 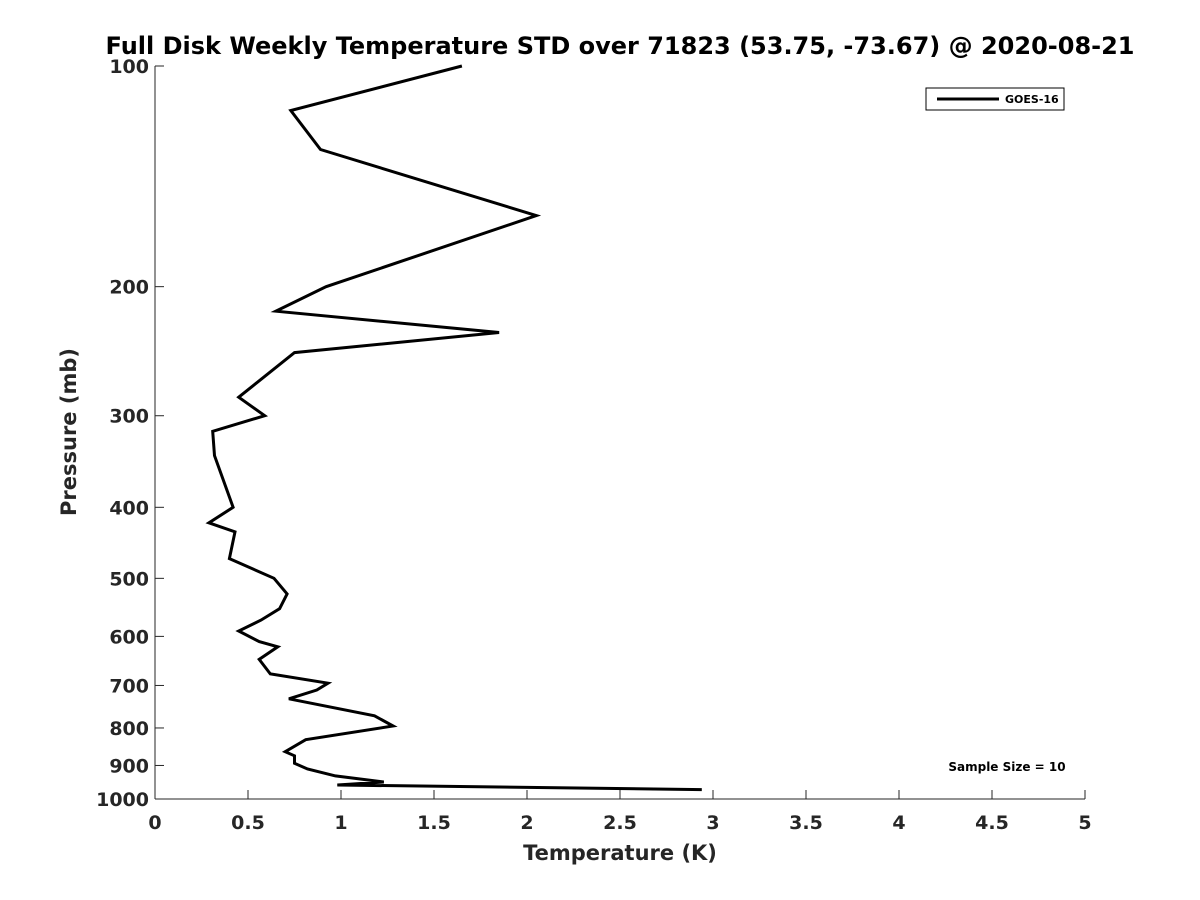 I want to click on y-tick-label: 800, so click(x=129, y=729).